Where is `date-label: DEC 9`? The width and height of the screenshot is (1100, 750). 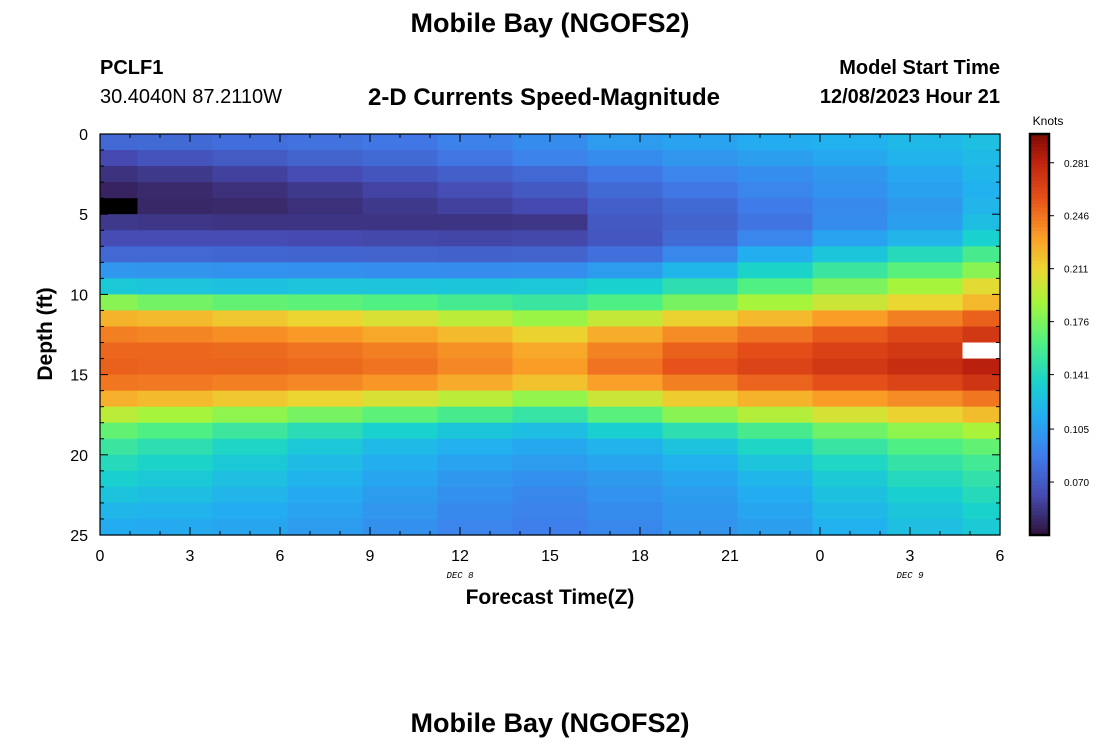
date-label: DEC 9 is located at coordinates (910, 576).